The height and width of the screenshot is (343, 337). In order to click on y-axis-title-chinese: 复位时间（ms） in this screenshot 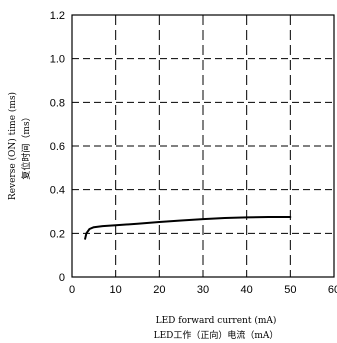, I will do `click(26, 145)`.